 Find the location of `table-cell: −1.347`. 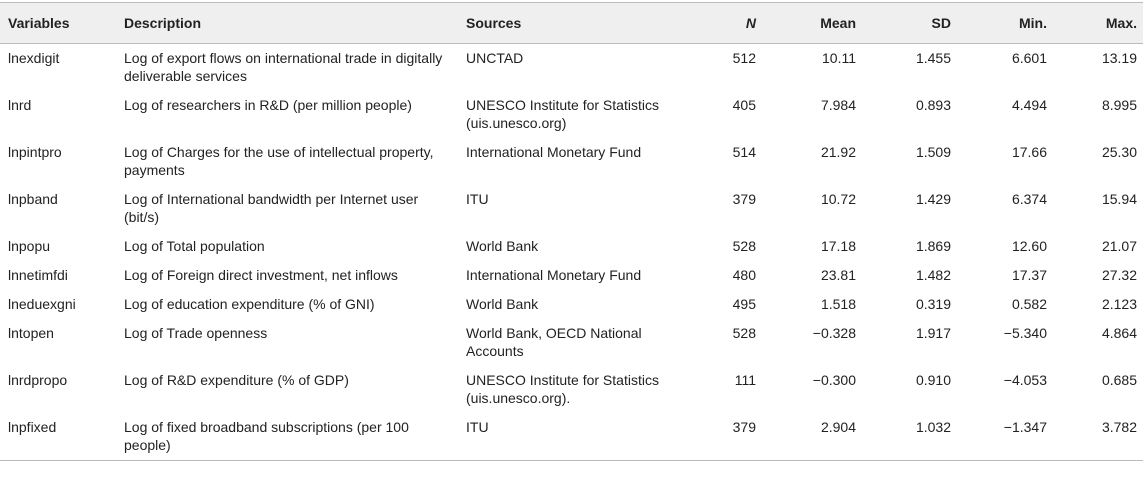

table-cell: −1.347 is located at coordinates (1005, 437).